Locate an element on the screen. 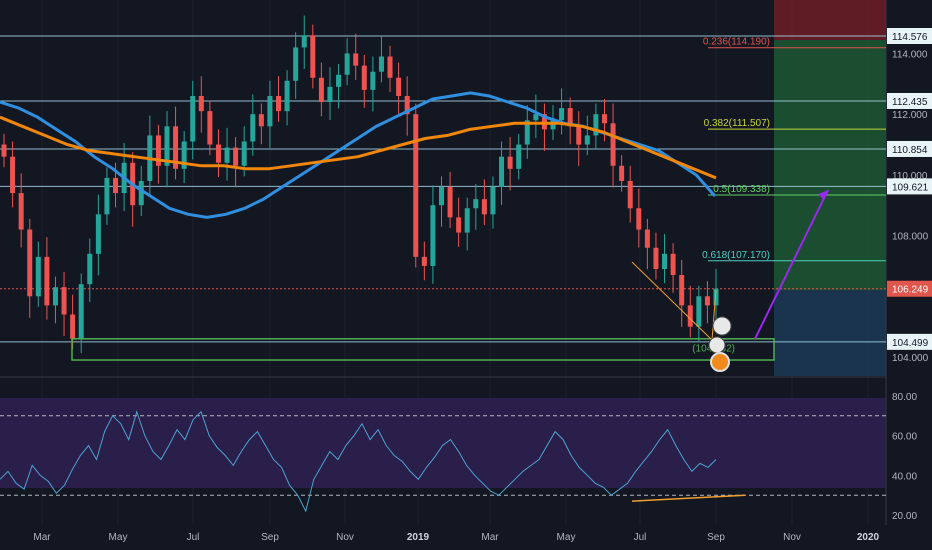 This screenshot has height=550, width=932. projection-zone-box is located at coordinates (830, 333).